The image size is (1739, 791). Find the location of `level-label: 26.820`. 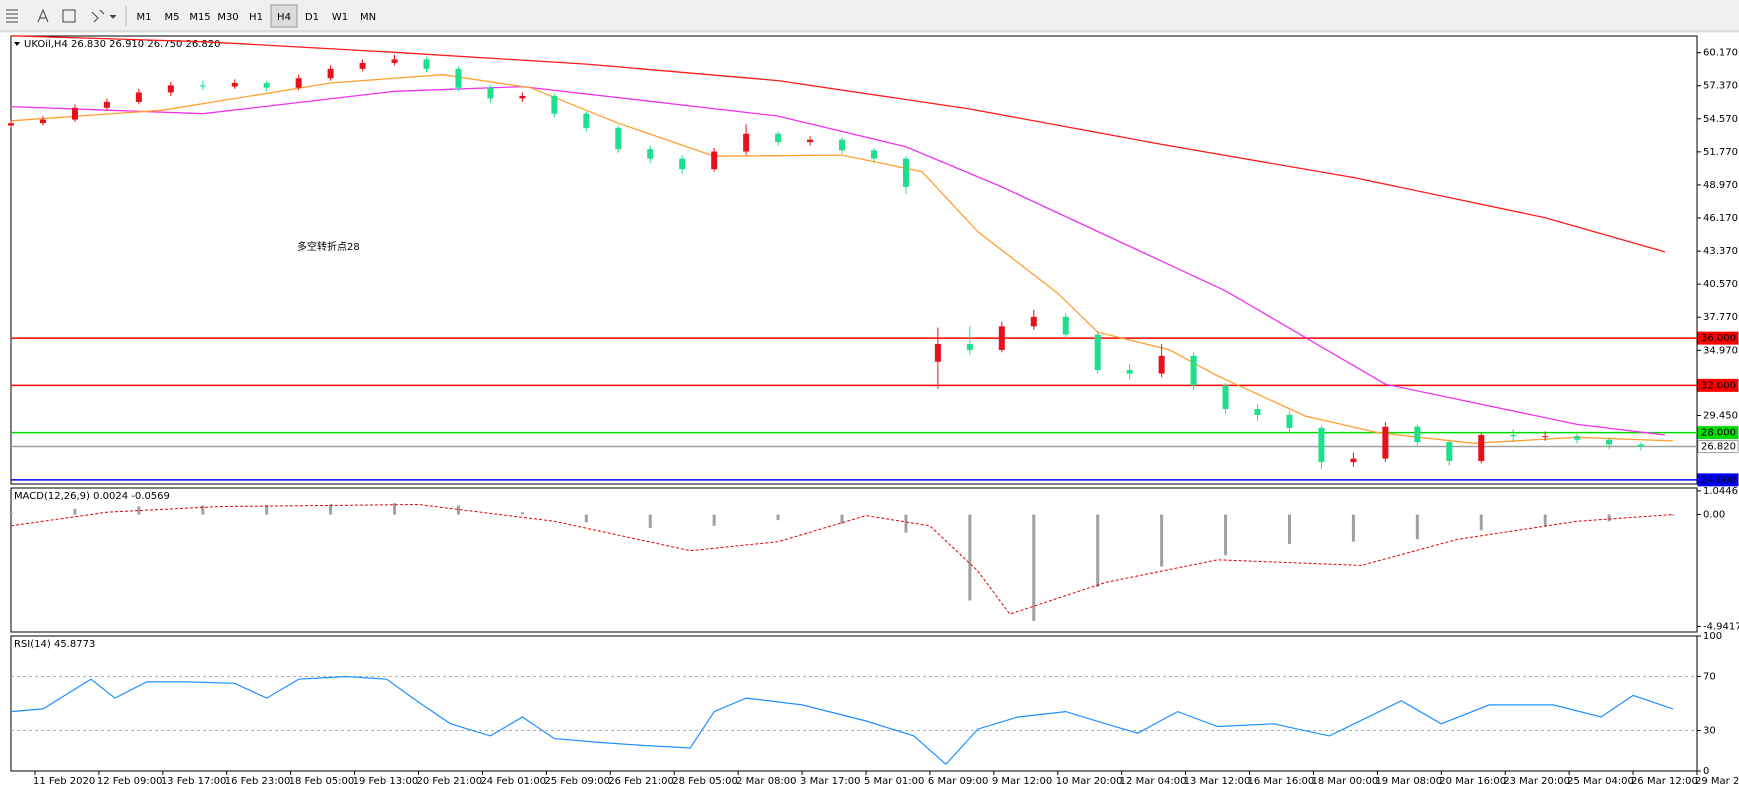

level-label: 26.820 is located at coordinates (1718, 447).